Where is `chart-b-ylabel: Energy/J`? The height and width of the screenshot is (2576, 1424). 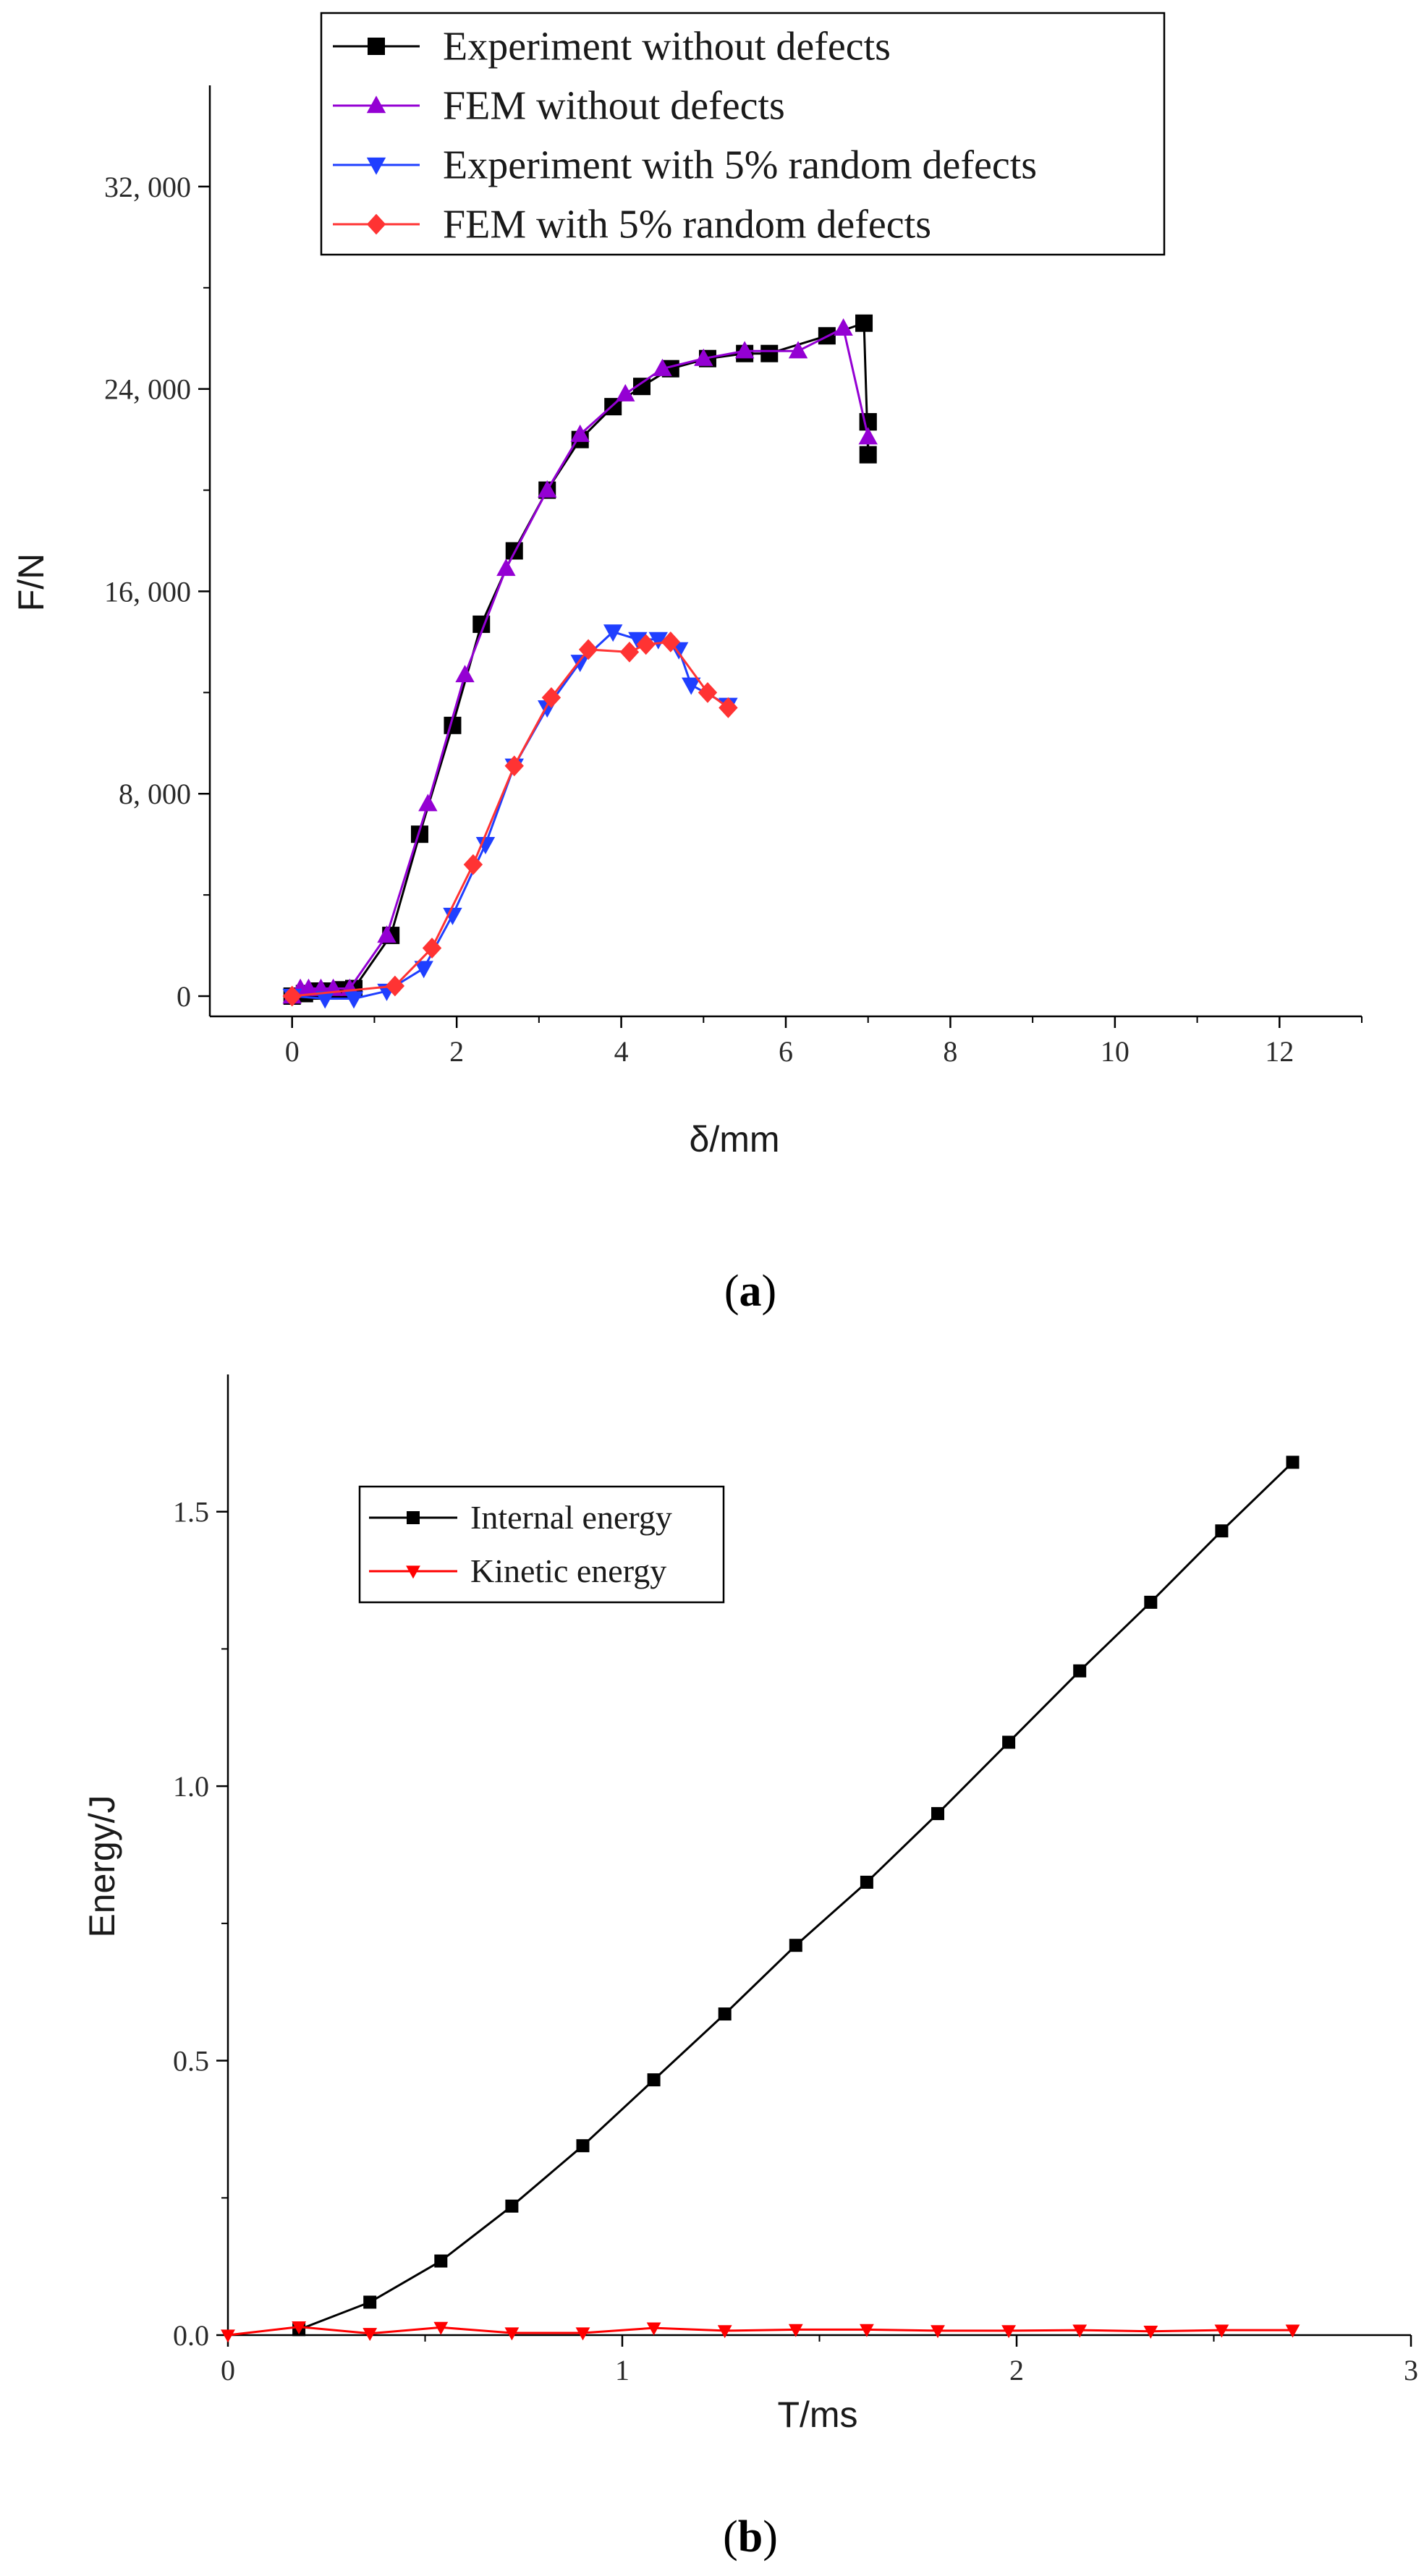 chart-b-ylabel: Energy/J is located at coordinates (102, 1866).